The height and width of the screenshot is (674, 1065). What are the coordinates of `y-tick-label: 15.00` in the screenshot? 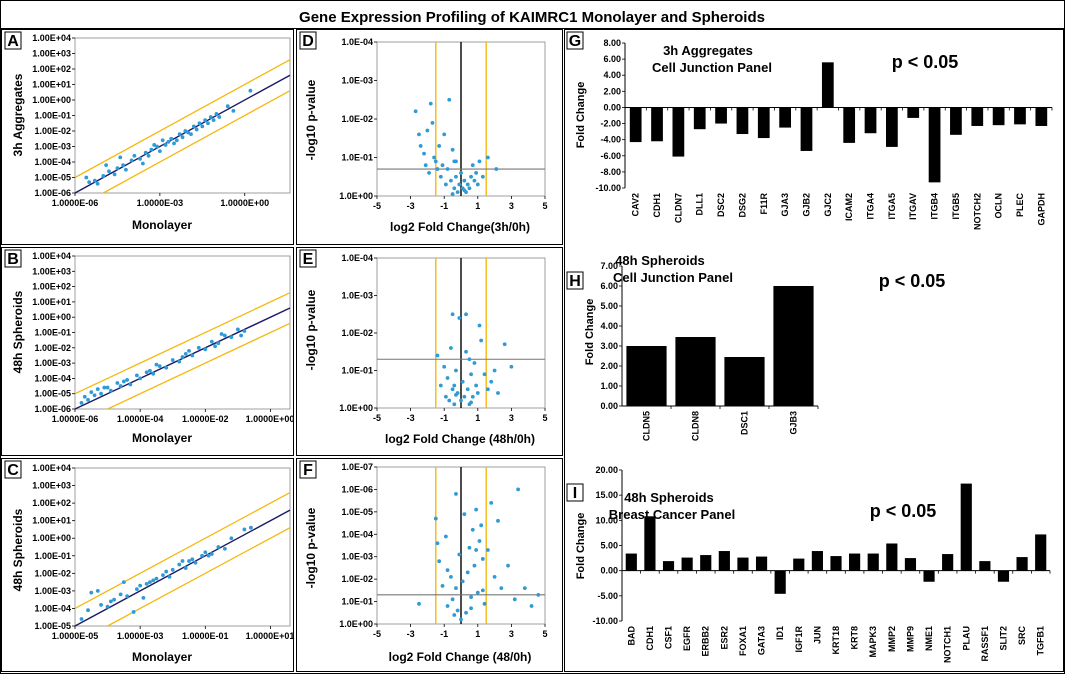 It's located at (606, 495).